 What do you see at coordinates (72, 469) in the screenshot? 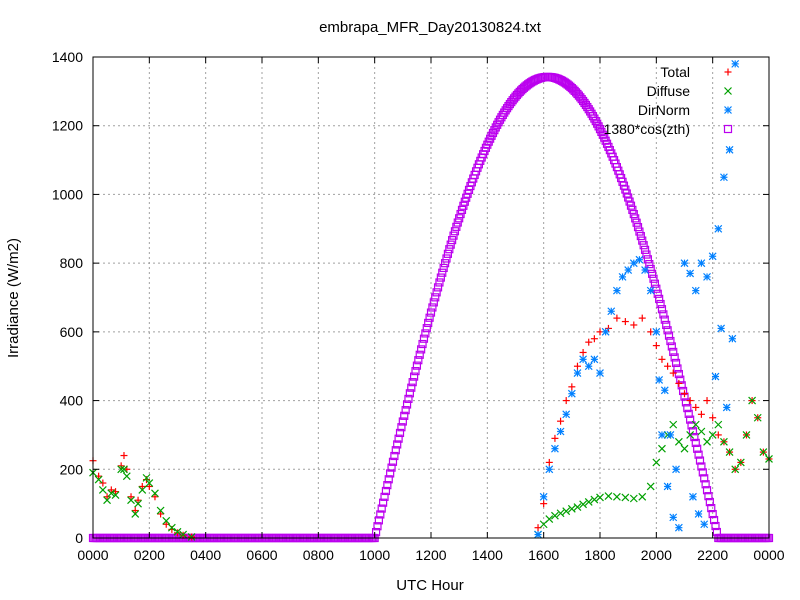
I see `y-tick-label: 200` at bounding box center [72, 469].